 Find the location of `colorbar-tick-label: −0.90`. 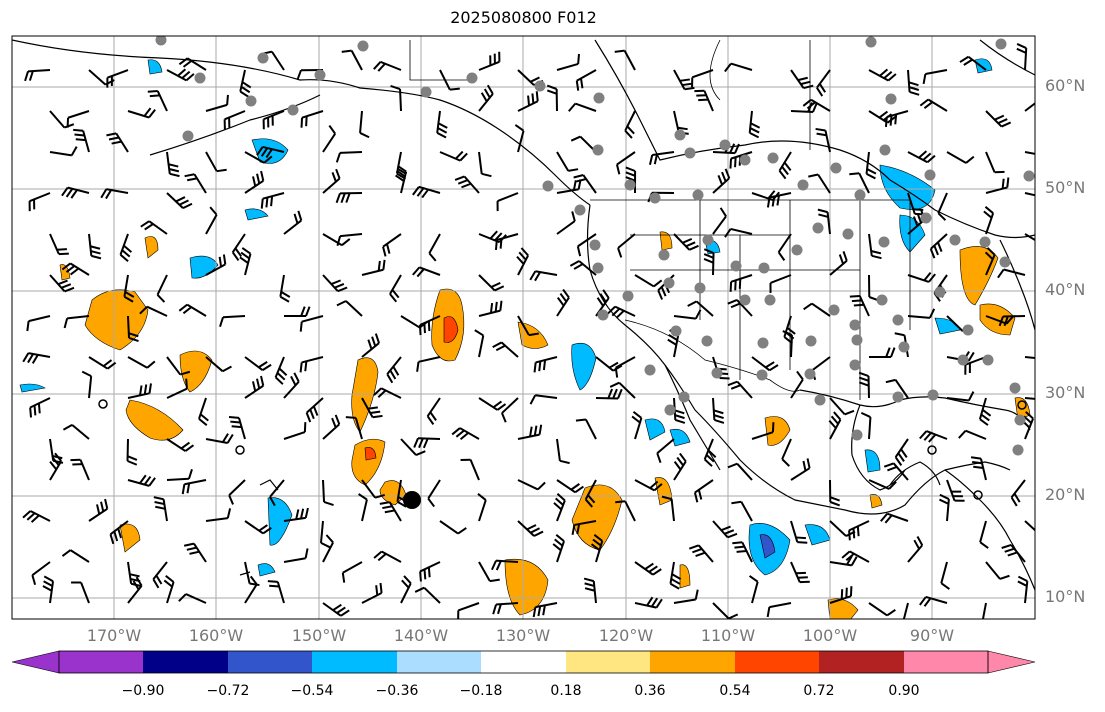

colorbar-tick-label: −0.90 is located at coordinates (143, 691).